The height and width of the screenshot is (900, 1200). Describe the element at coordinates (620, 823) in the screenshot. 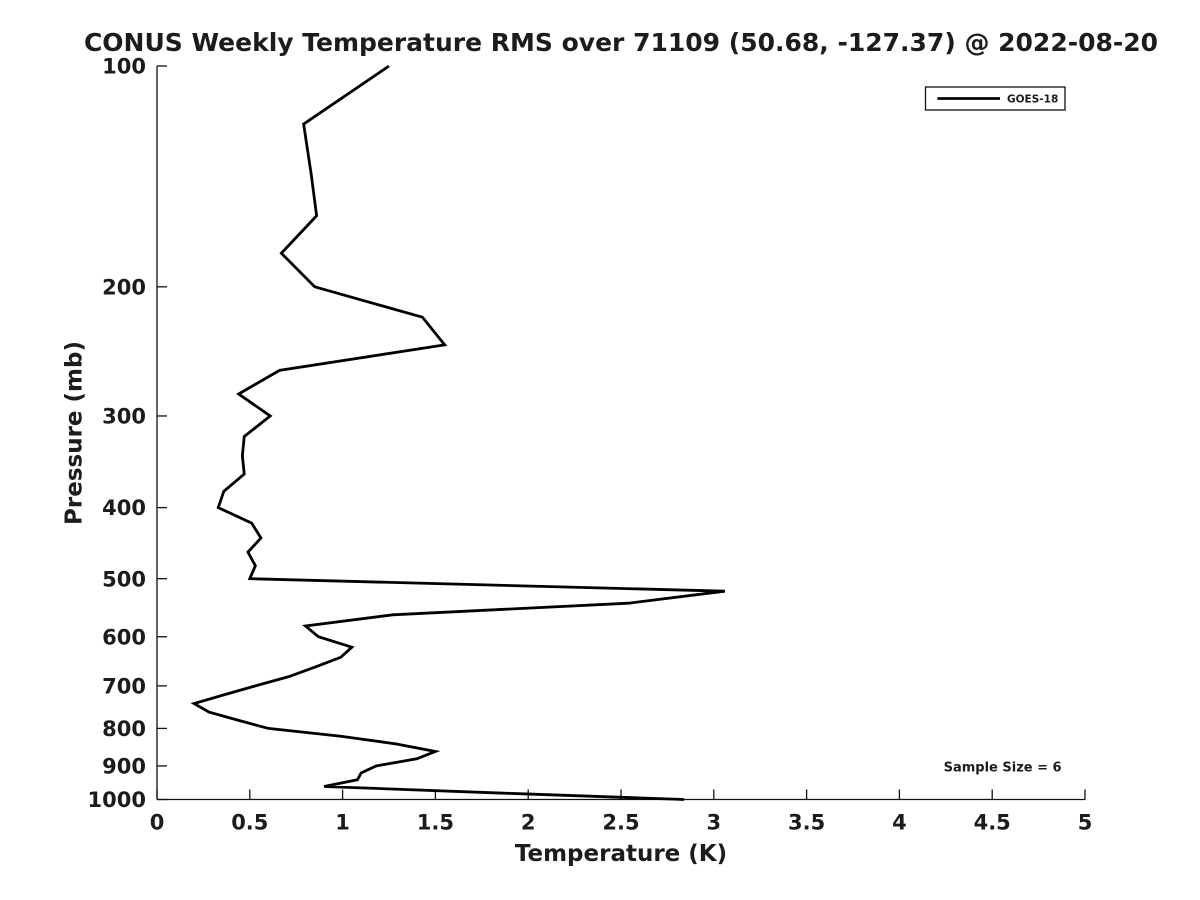

I see `x-tick-label: 2.5` at that location.